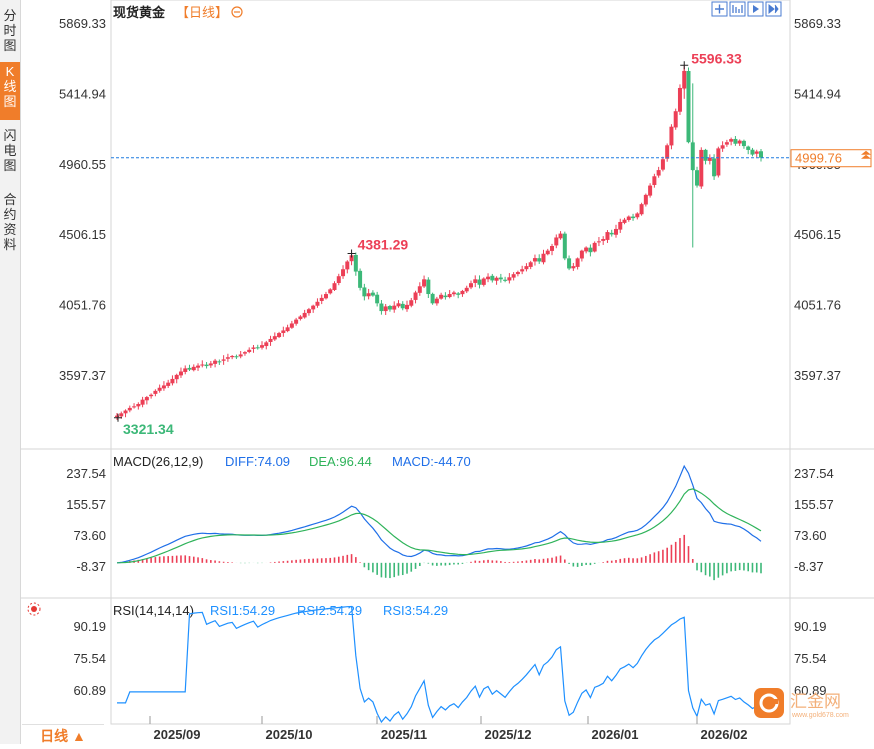  Describe the element at coordinates (810, 690) in the screenshot. I see `rsi-axis-tick-right: 60.89` at that location.